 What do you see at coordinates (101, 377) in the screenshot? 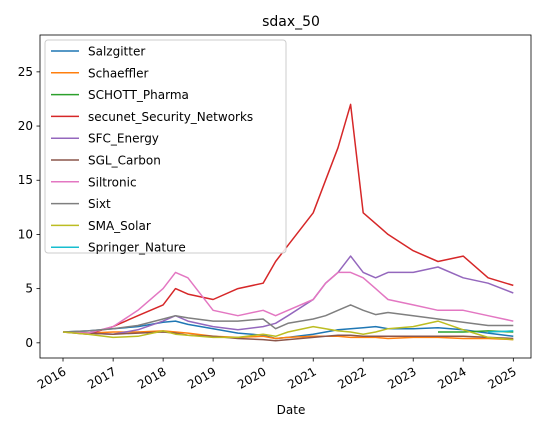
I see `x-tick-label: 2017` at bounding box center [101, 377].